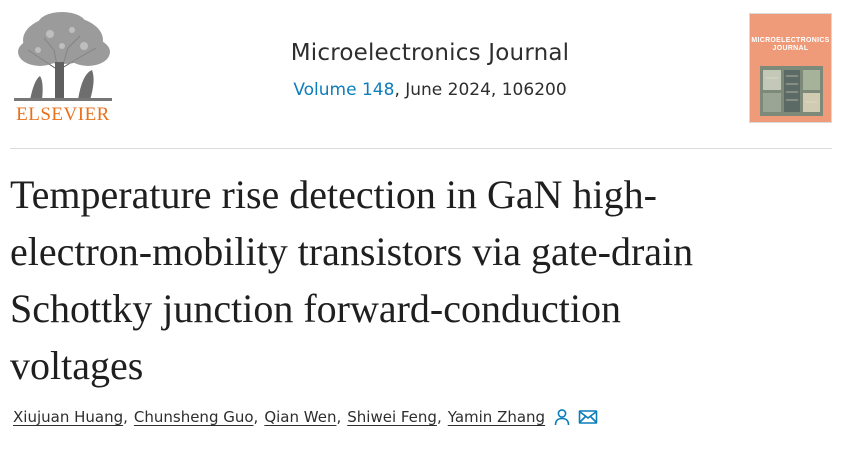 Image resolution: width=861 pixels, height=457 pixels. Describe the element at coordinates (790, 48) in the screenshot. I see `cover-title-line2: JOURNAL` at that location.